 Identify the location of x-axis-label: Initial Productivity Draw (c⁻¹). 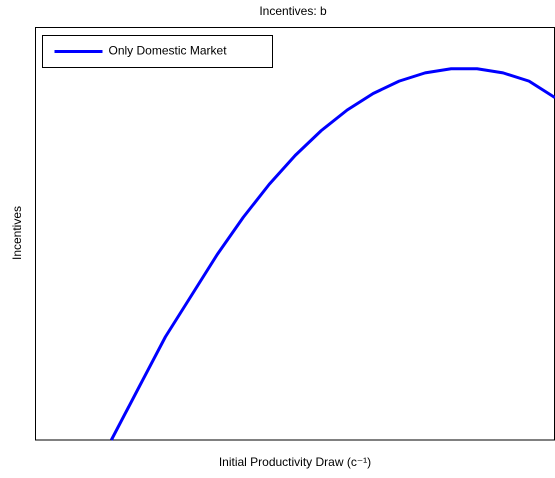
(295, 462).